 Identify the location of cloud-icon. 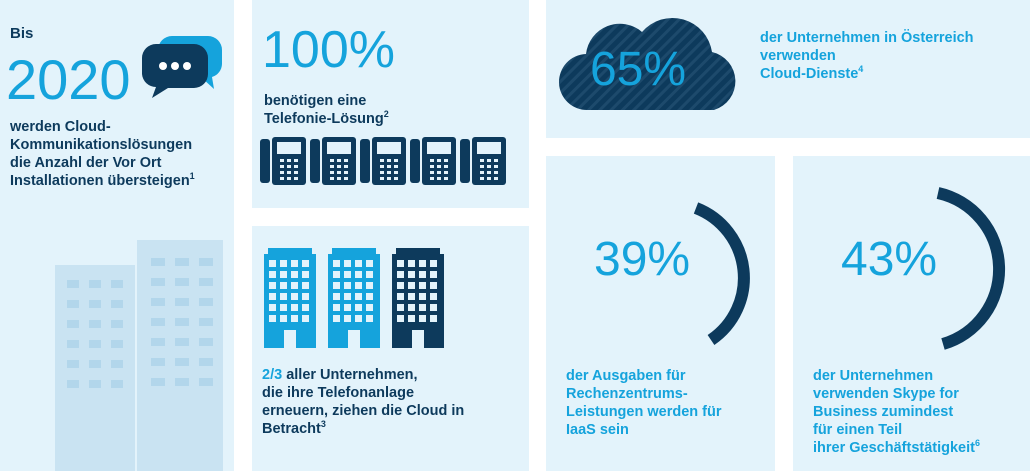
(647, 64).